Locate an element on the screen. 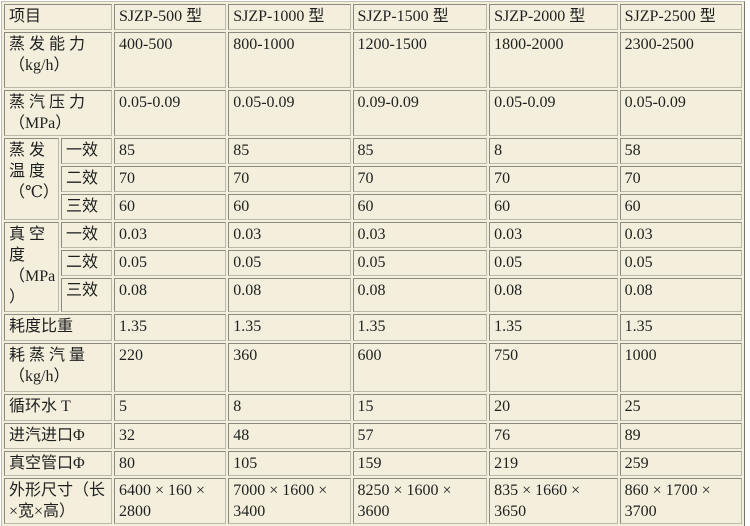 Image resolution: width=750 pixels, height=526 pixels. value-cell: 2300-2500 is located at coordinates (680, 60).